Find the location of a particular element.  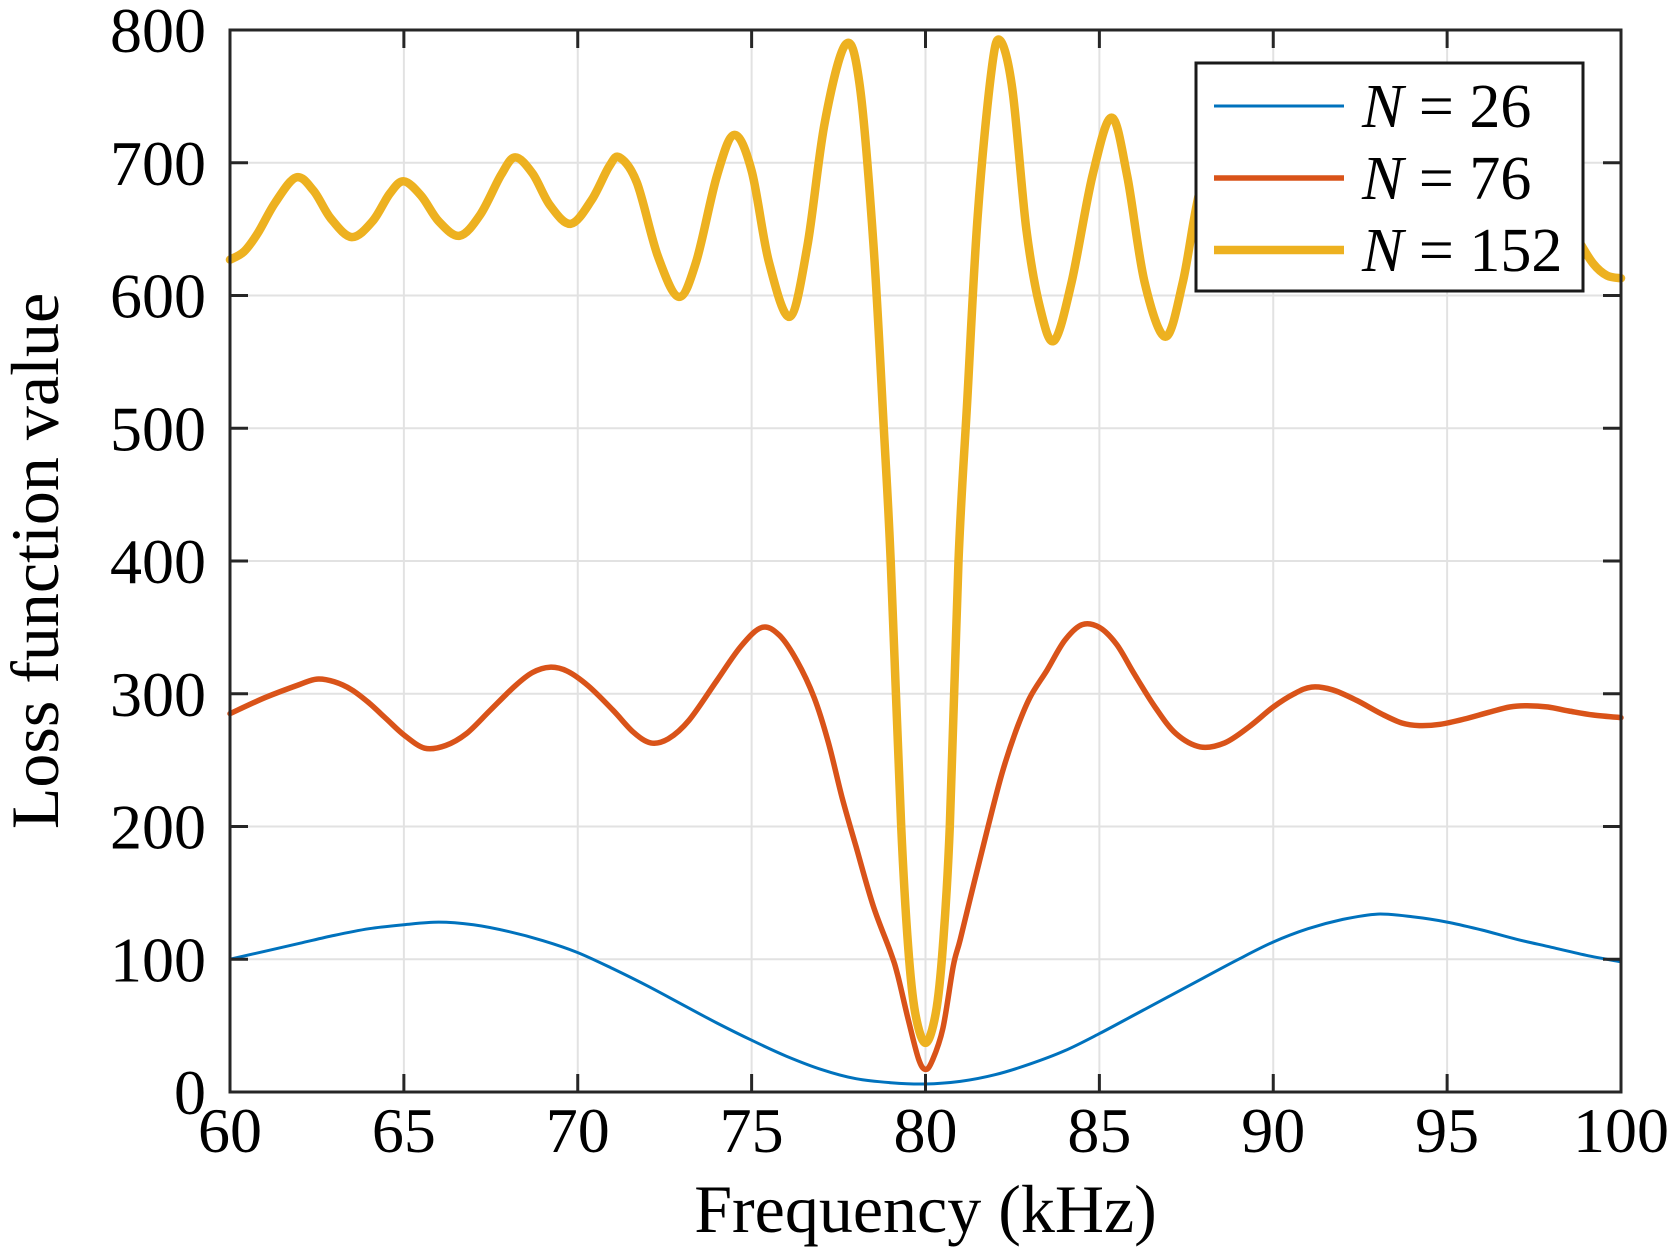

x-axis-label: Frequency (kHz) is located at coordinates (925, 1209).